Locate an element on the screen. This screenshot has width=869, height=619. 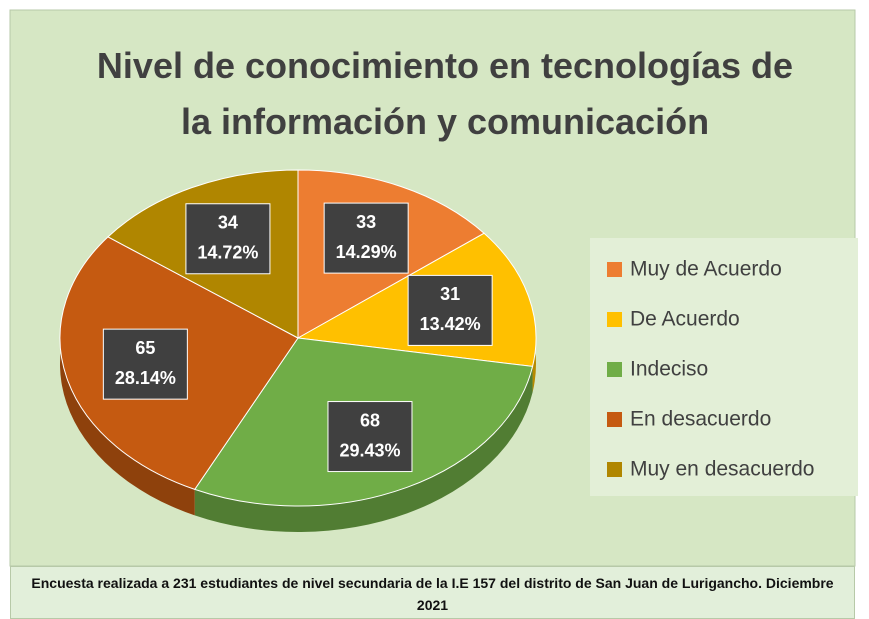
data-label: 29.43% is located at coordinates (369, 450).